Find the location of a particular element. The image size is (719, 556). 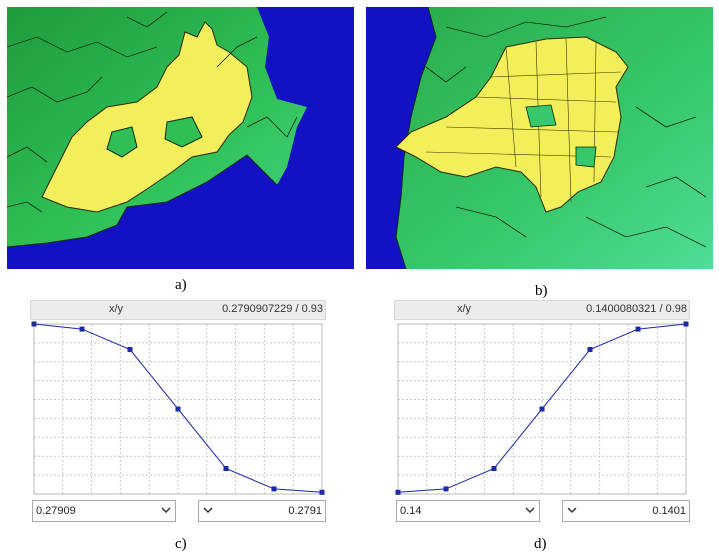

panel-d-header-label: x/y is located at coordinates (464, 309).